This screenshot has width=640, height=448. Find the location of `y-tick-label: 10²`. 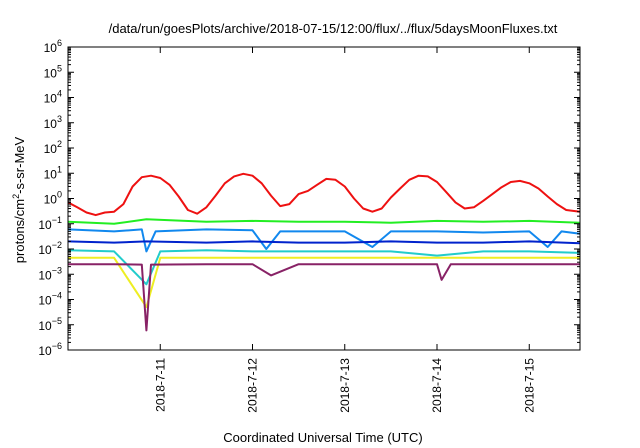

y-tick-label: 10² is located at coordinates (53, 147).